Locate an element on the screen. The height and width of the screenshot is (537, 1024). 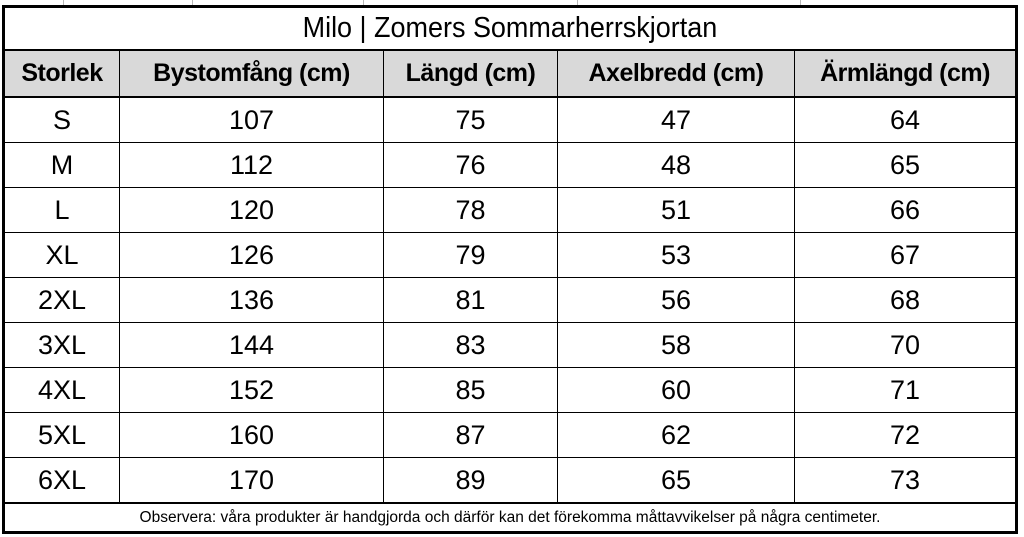
measurement-cell: 87 is located at coordinates (470, 435).